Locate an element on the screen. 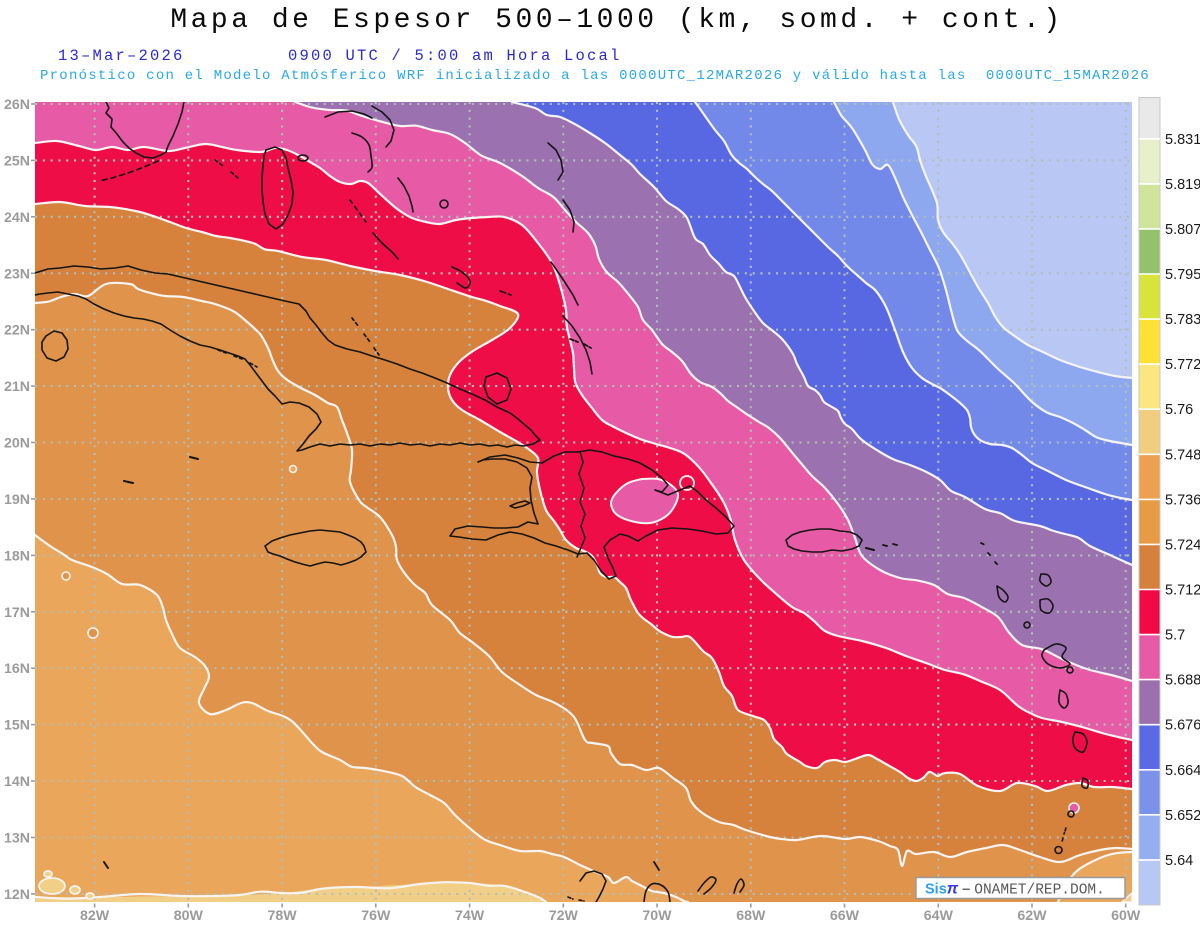  svg-text: 25N is located at coordinates (17, 161).